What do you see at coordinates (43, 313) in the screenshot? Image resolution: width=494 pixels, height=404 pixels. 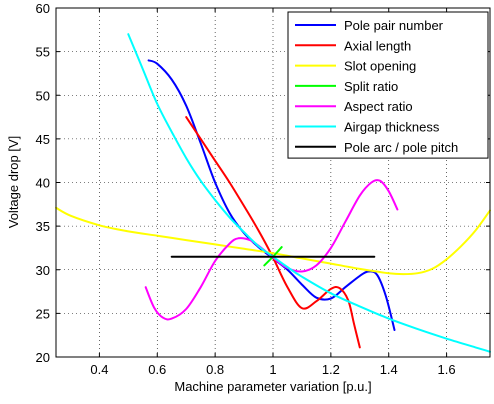 I see `y-tick-label: 25` at bounding box center [43, 313].